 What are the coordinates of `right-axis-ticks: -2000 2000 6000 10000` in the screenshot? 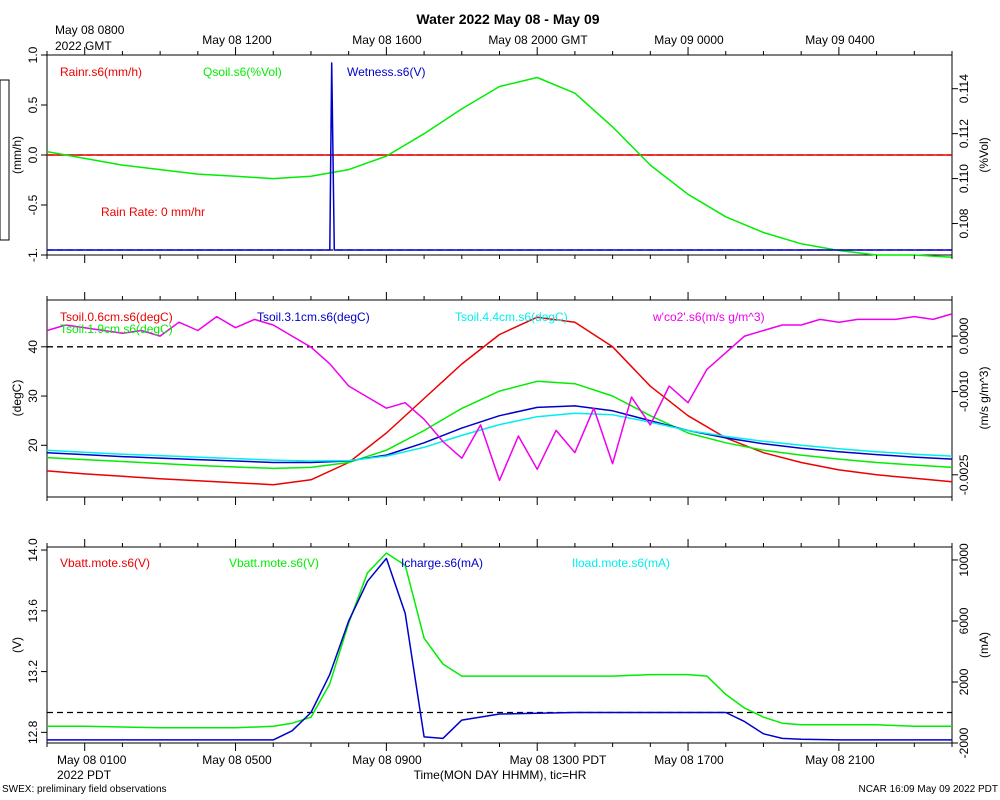 It's located at (961, 650).